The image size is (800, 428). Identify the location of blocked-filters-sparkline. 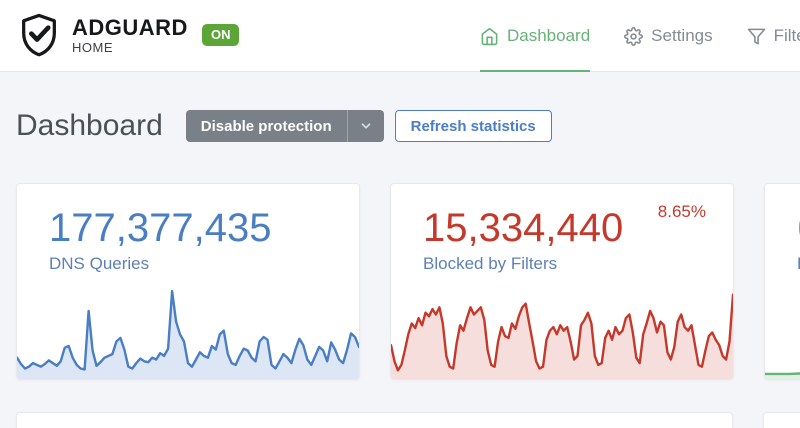
(562, 331).